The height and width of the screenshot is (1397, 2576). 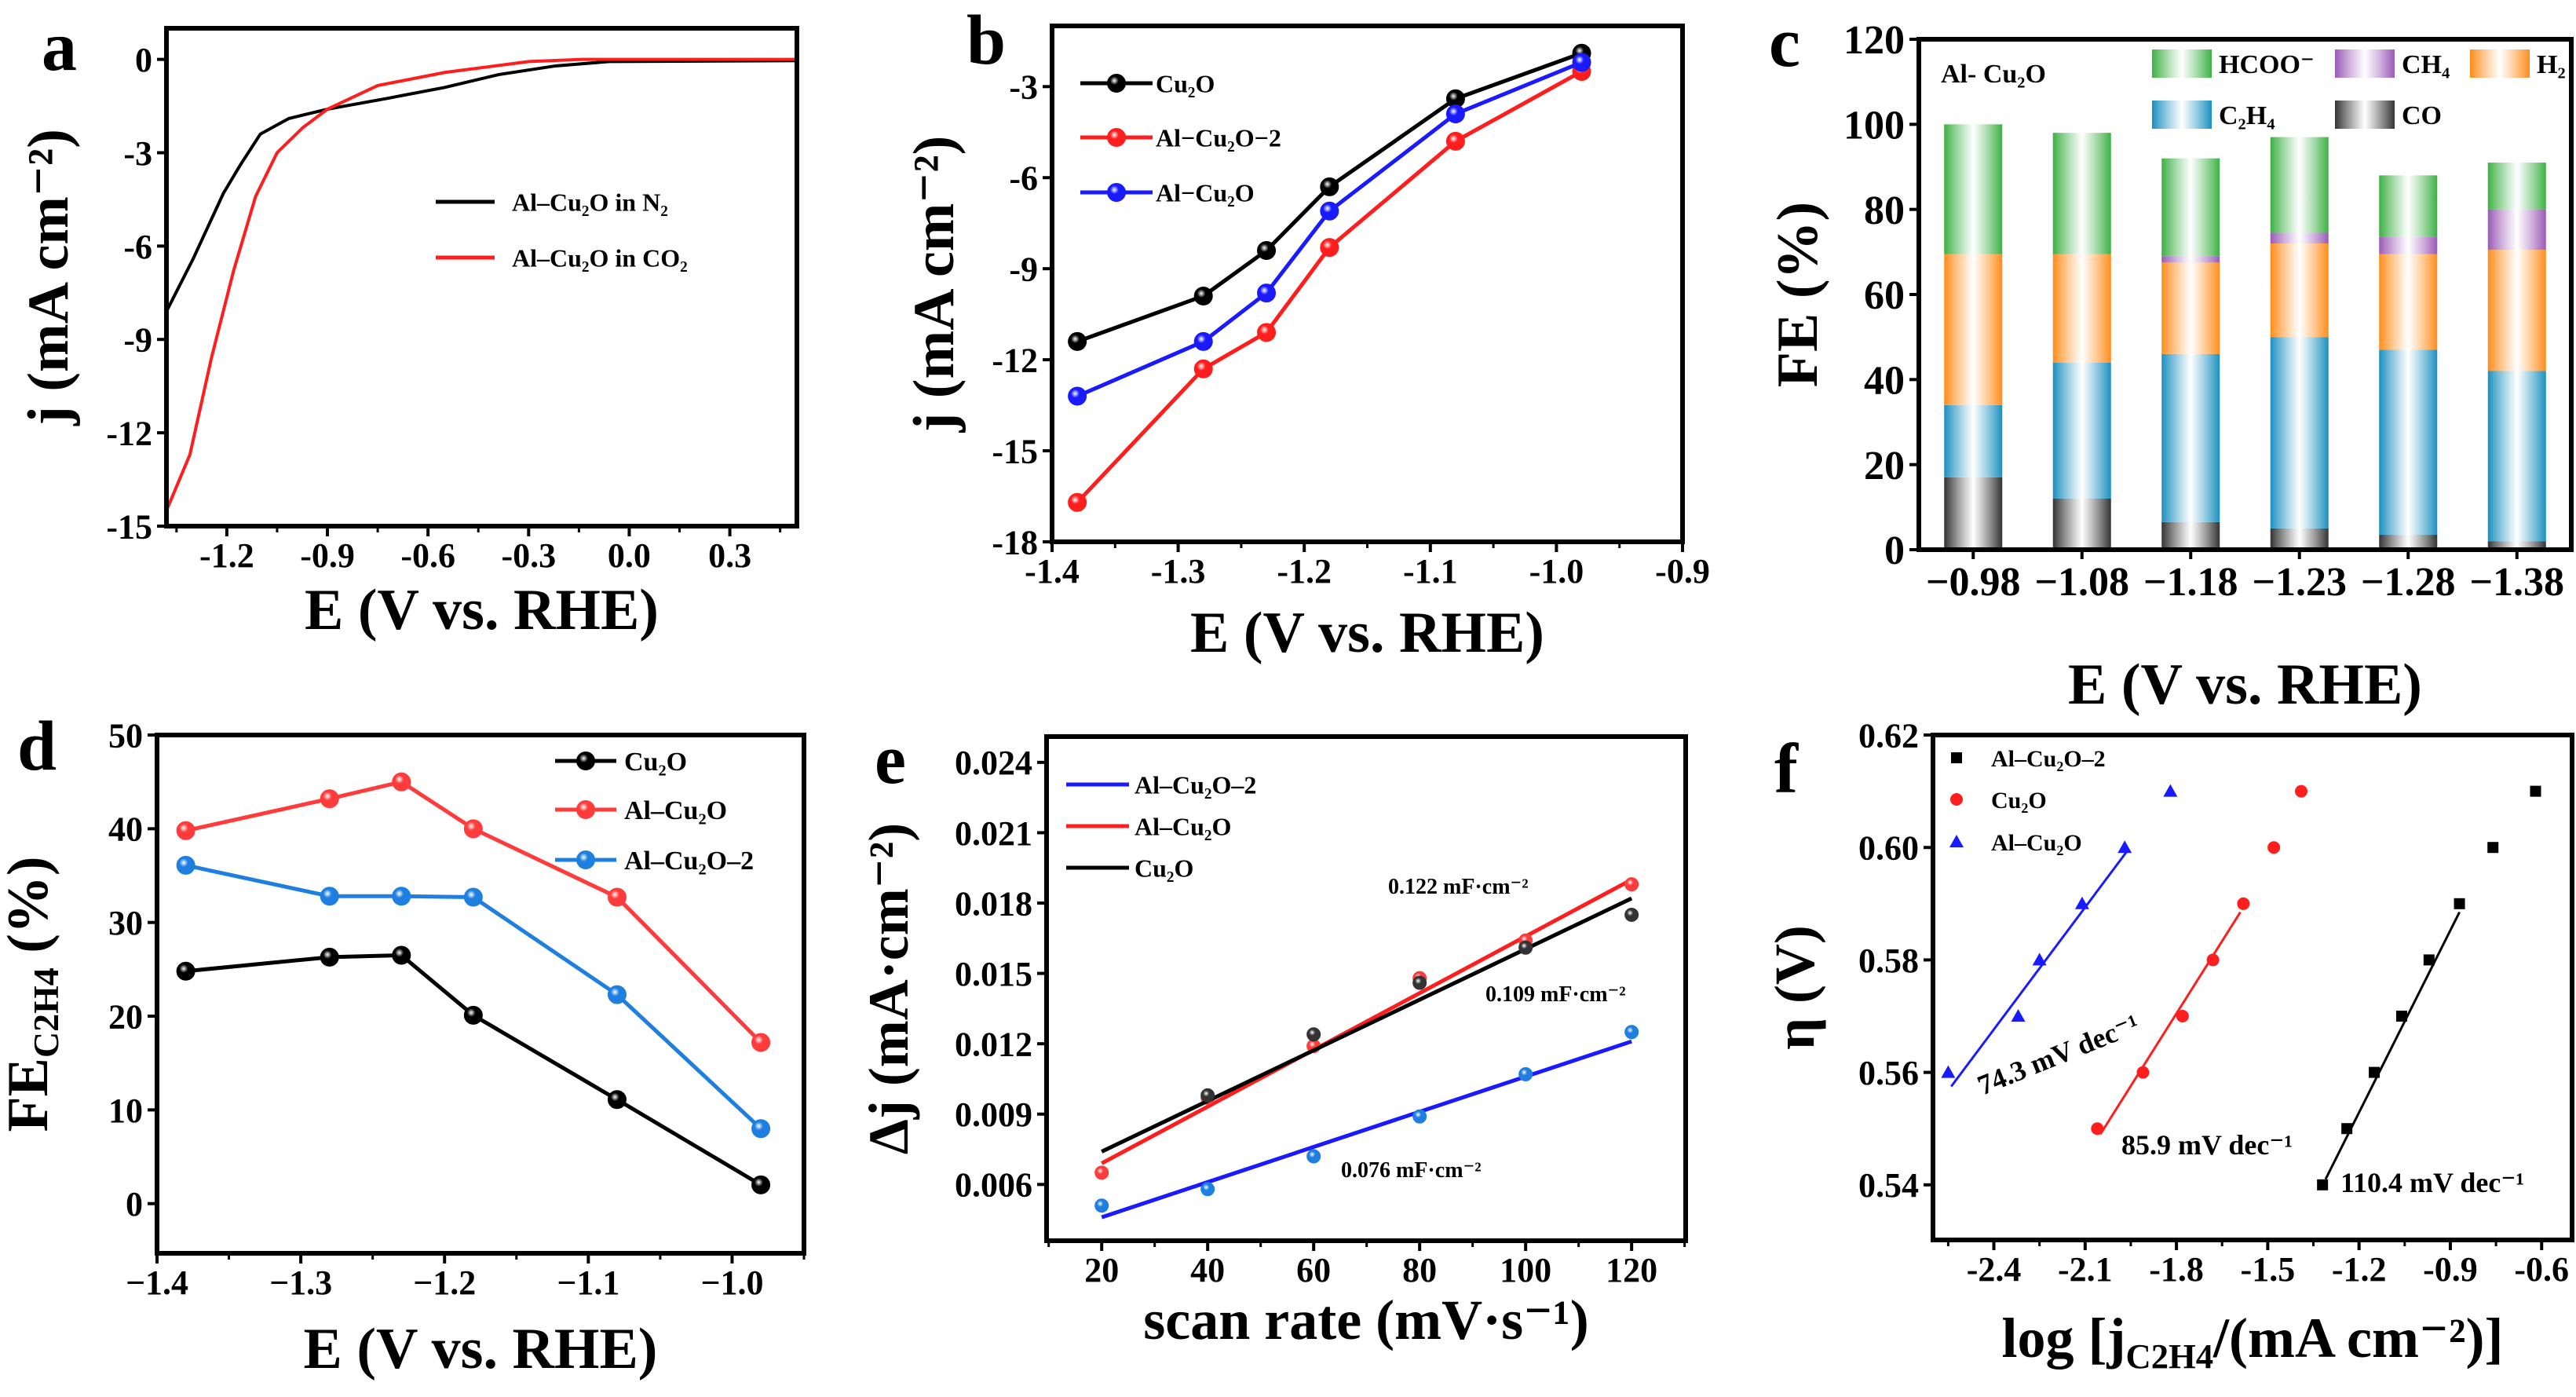 I want to click on legend-label: Cu₂O, so click(x=2019, y=801).